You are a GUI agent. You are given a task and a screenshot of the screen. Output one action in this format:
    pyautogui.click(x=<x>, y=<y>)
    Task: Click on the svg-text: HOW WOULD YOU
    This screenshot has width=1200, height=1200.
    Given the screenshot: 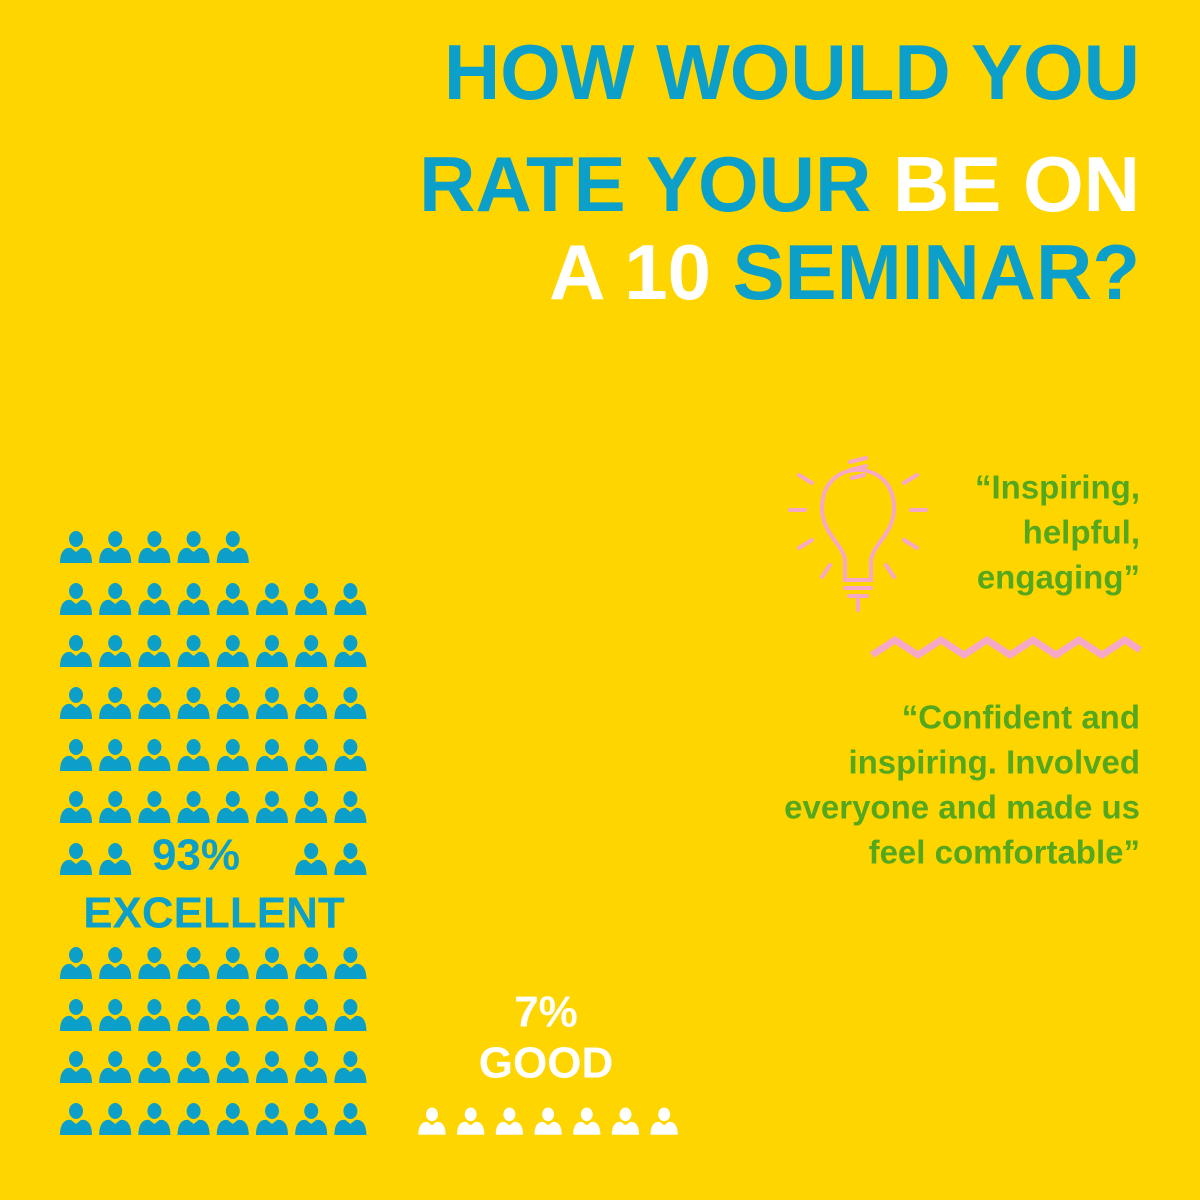 What is the action you would take?
    pyautogui.click(x=792, y=72)
    